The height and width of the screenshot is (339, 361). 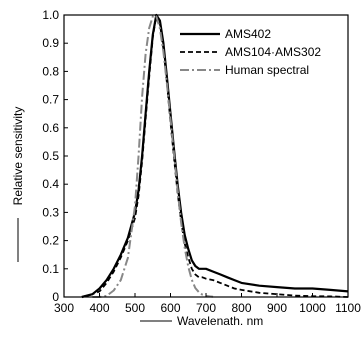 I want to click on x-axis: 300 400 500 600 700 800 900 1000 1100, so click(x=207, y=304).